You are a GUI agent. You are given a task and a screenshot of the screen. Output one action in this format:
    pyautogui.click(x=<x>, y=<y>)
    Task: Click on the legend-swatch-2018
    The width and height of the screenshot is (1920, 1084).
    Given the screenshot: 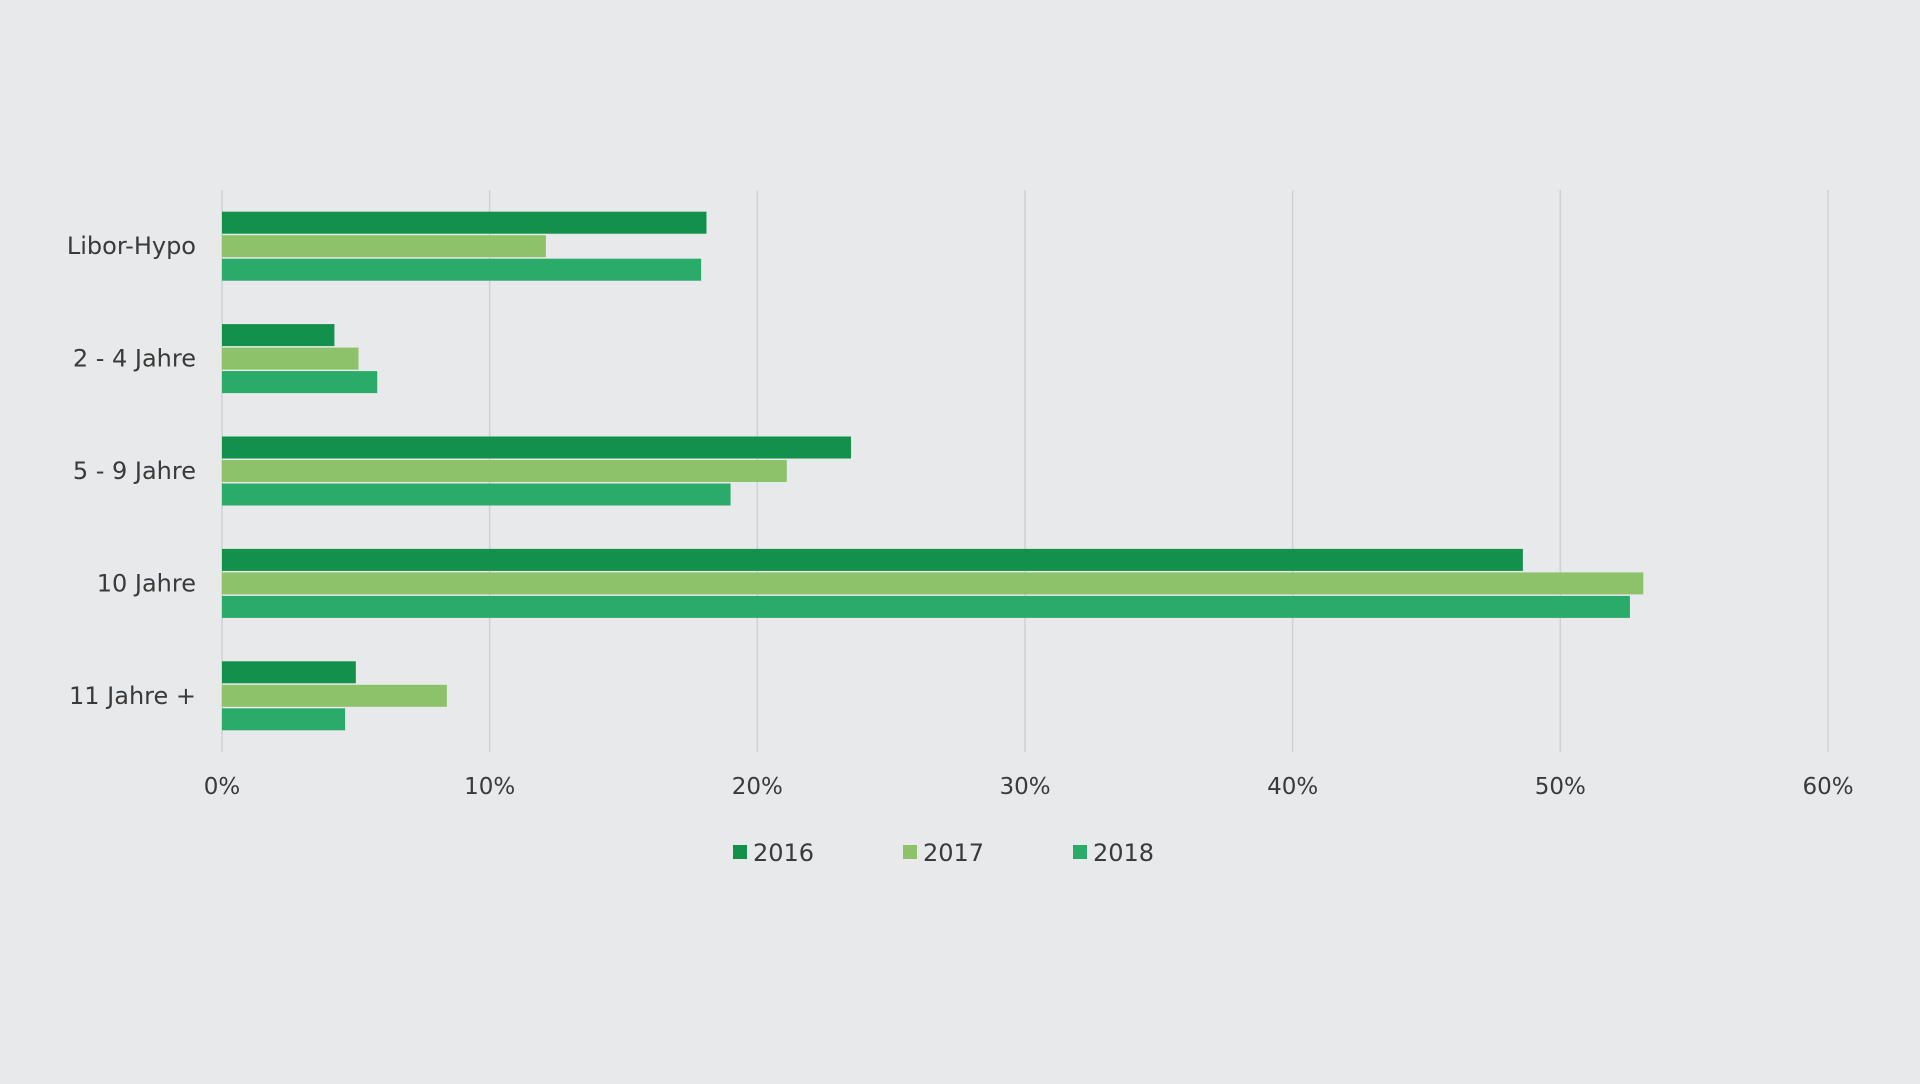 What is the action you would take?
    pyautogui.click(x=1080, y=852)
    